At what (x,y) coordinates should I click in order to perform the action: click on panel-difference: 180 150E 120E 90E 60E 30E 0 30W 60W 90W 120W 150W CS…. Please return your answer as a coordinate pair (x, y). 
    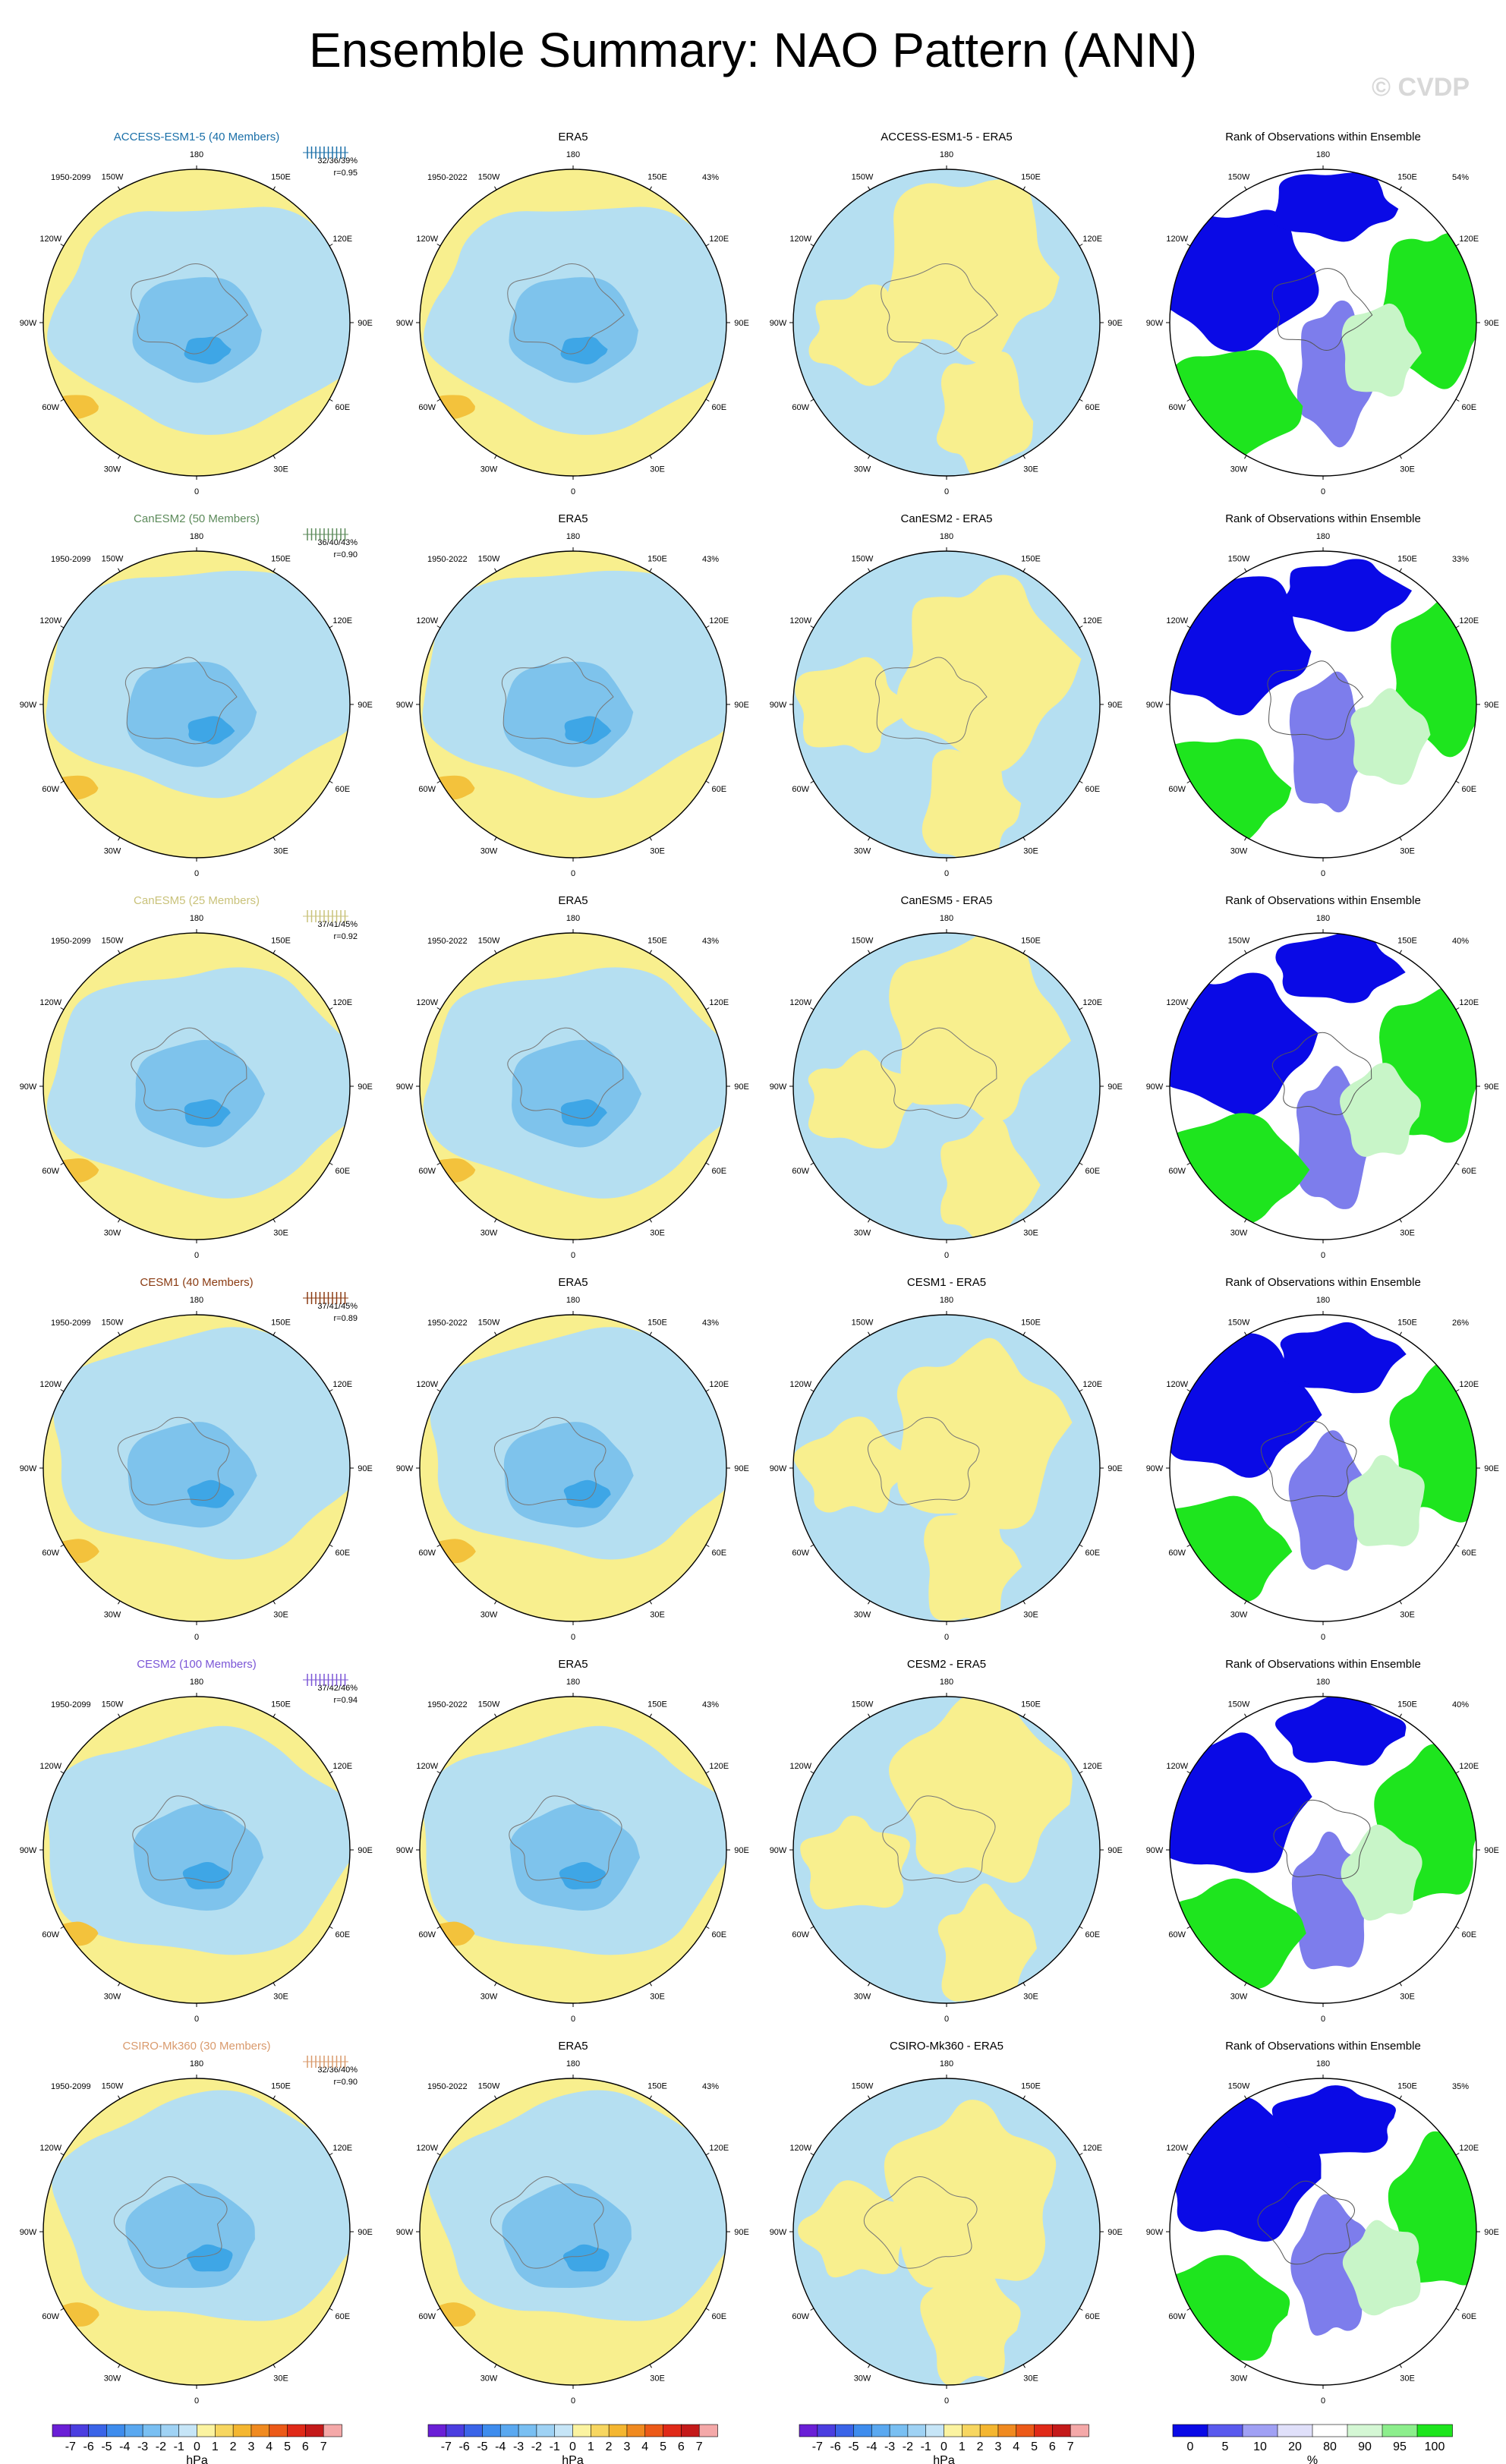
    Looking at the image, I should click on (946, 2223).